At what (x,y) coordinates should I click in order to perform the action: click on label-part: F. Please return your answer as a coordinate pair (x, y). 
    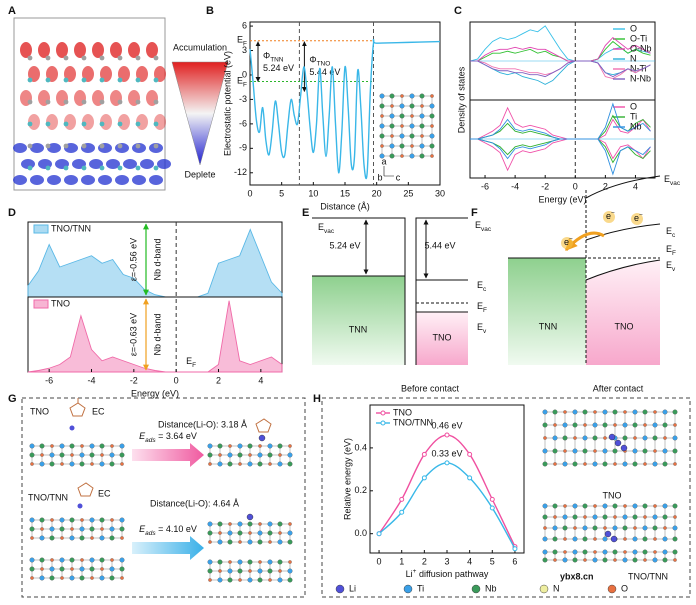
    Looking at the image, I should click on (485, 310).